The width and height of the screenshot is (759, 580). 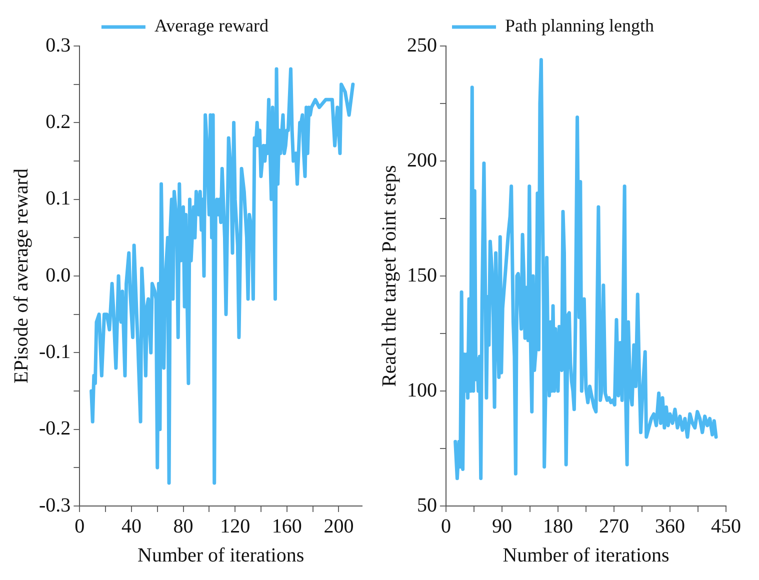 What do you see at coordinates (58, 45) in the screenshot?
I see `y-tick-label: 0.3` at bounding box center [58, 45].